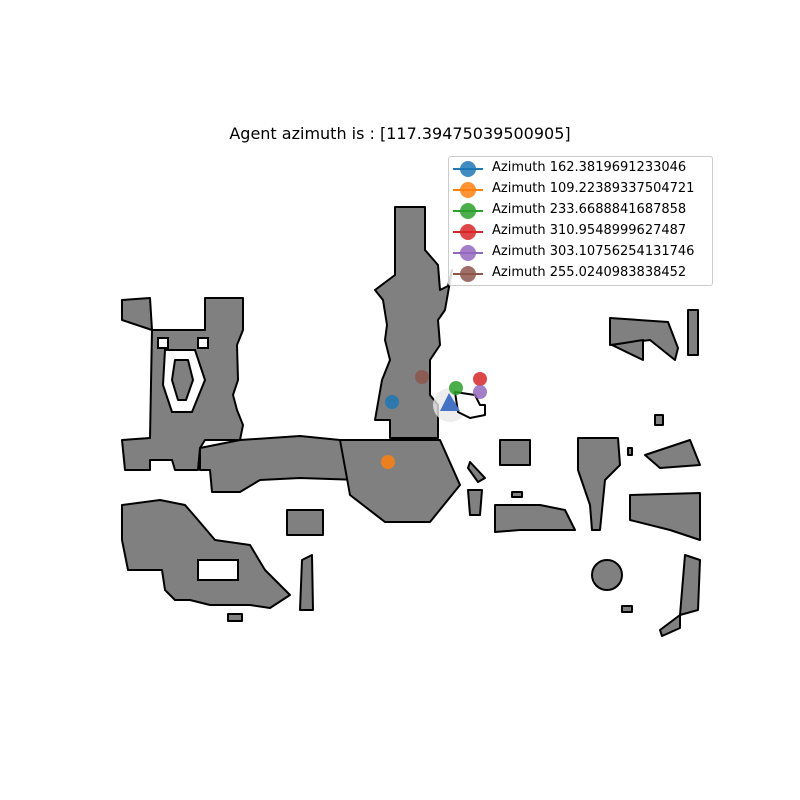 This screenshot has height=800, width=800. Describe the element at coordinates (589, 230) in the screenshot. I see `legend-label: Azimuth 310.9548999627487` at that location.